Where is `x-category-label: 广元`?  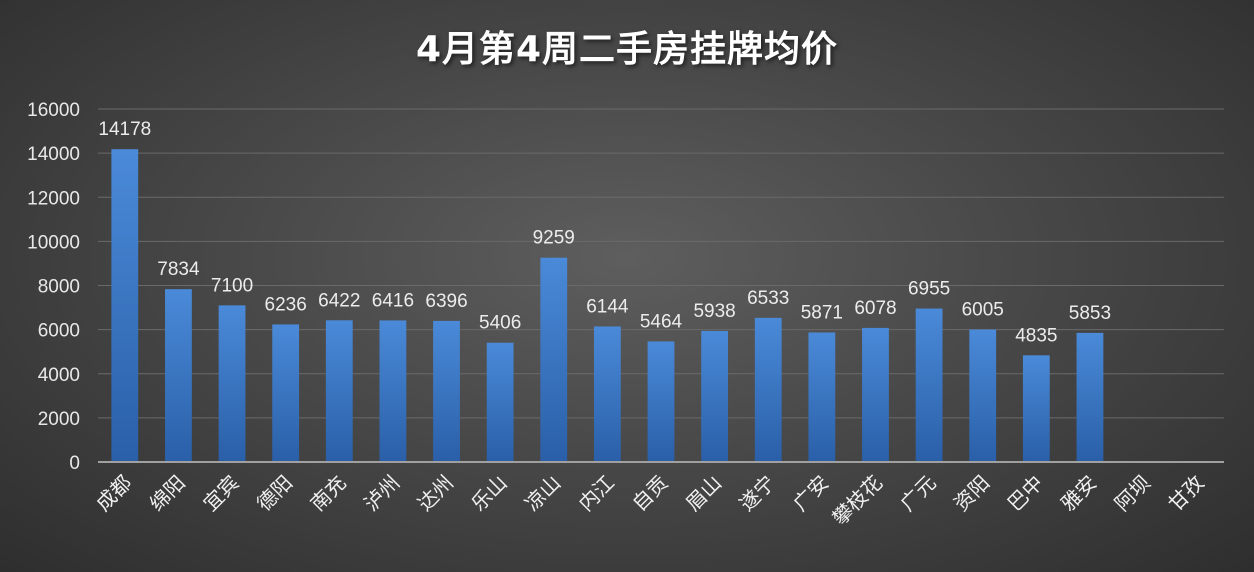
x-category-label: 广元 is located at coordinates (917, 493).